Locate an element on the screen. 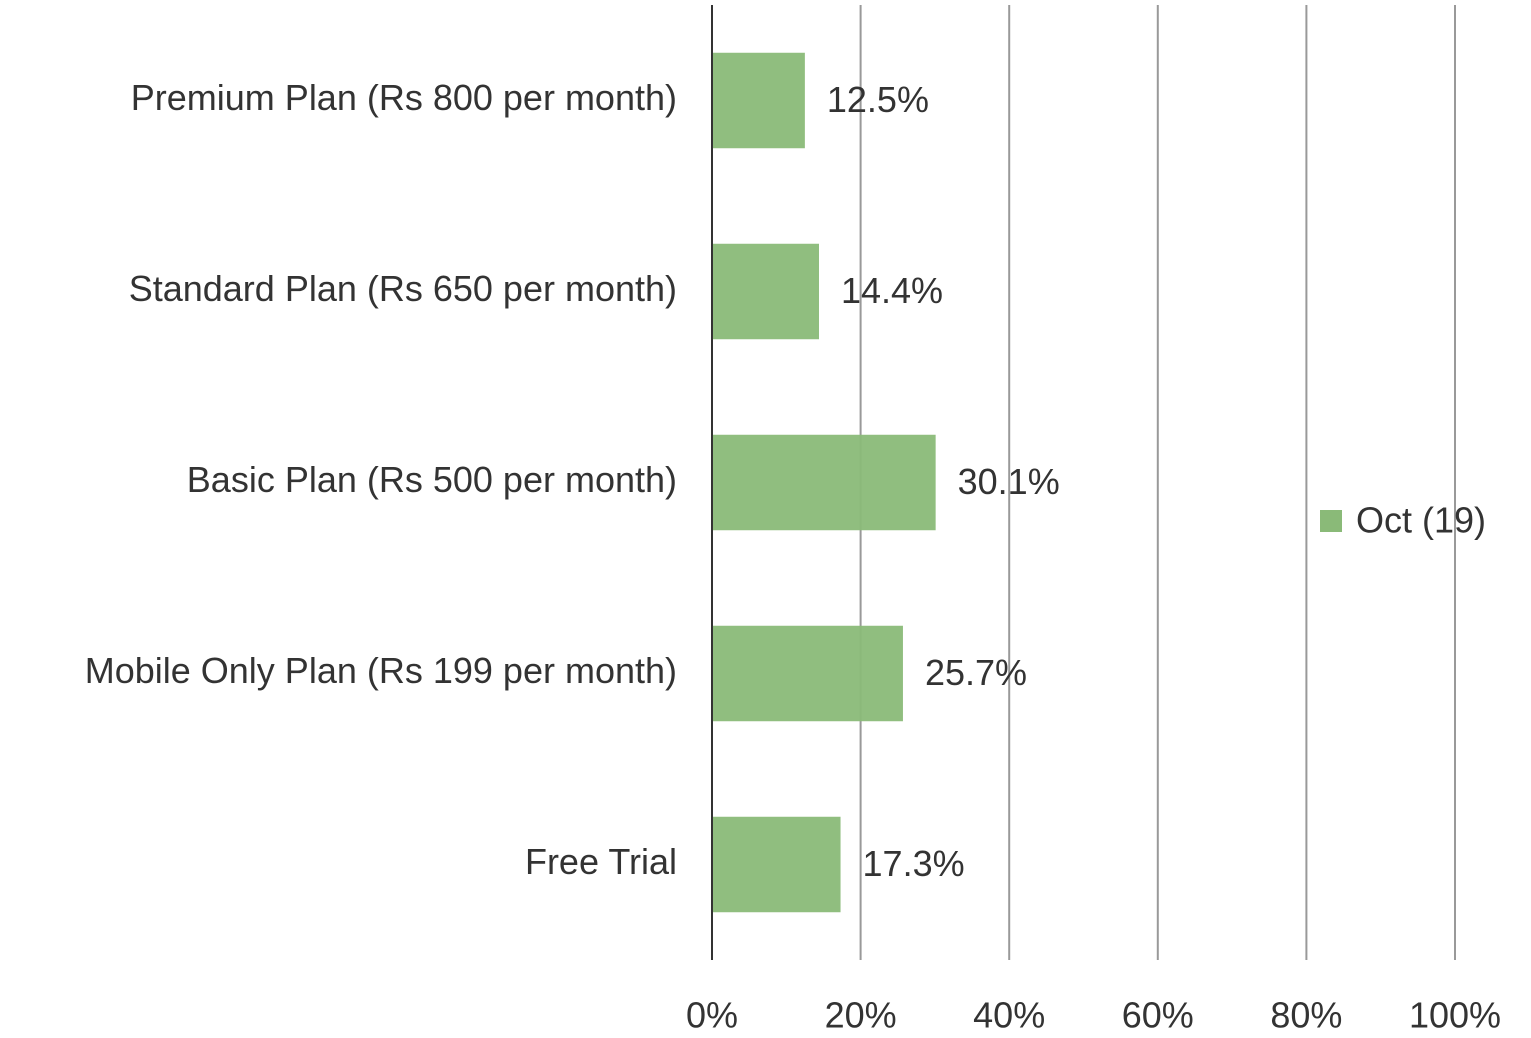  data-label: 14.4% is located at coordinates (892, 290).